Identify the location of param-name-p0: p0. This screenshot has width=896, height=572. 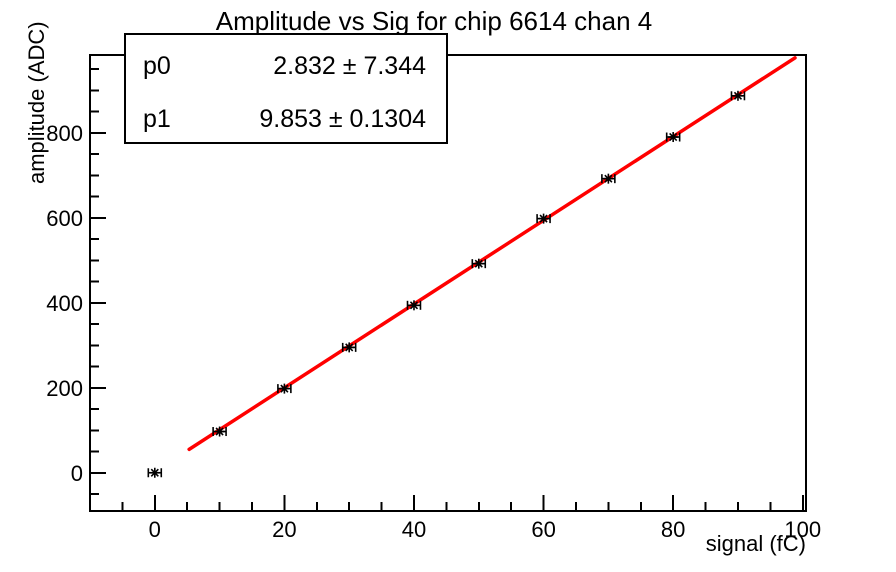
(157, 66).